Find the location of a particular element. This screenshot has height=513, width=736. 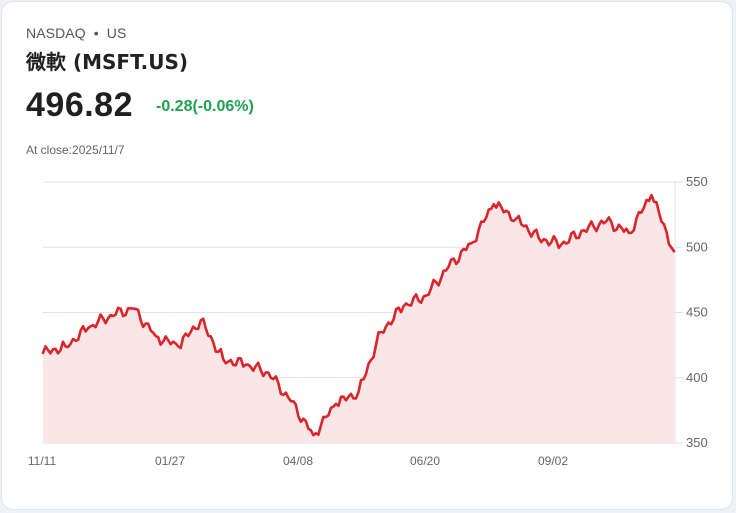

stock-name: 微軟 (MSFT.US) is located at coordinates (107, 62).